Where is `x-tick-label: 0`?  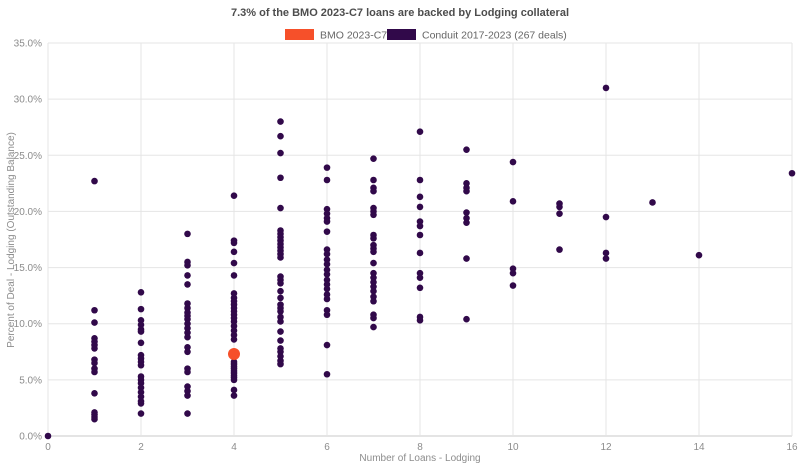 x-tick-label: 0 is located at coordinates (48, 447).